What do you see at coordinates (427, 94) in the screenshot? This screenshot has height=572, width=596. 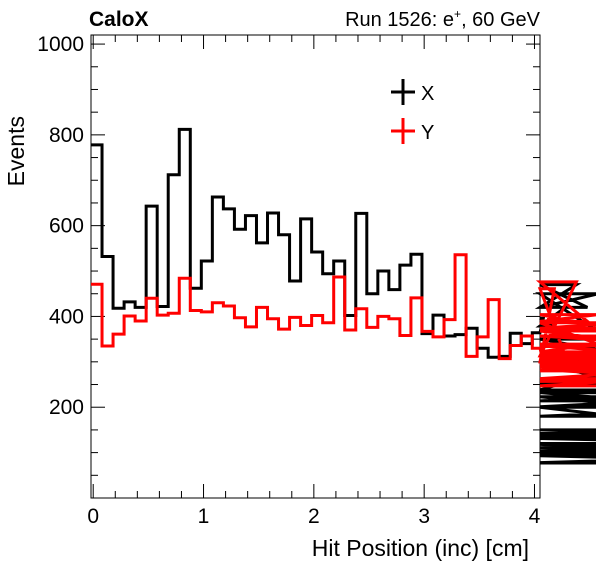 I see `legend-label-x: X` at bounding box center [427, 94].